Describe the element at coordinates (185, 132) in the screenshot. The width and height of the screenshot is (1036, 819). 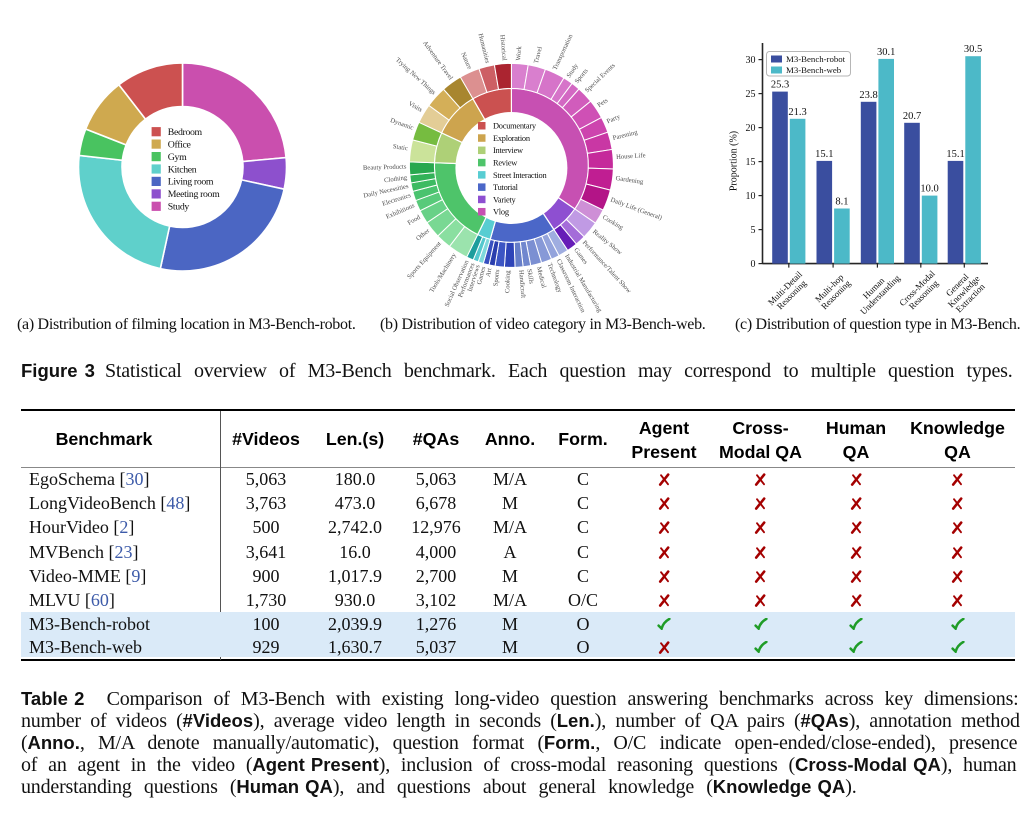
I see `svg-text: Bedroom` at that location.